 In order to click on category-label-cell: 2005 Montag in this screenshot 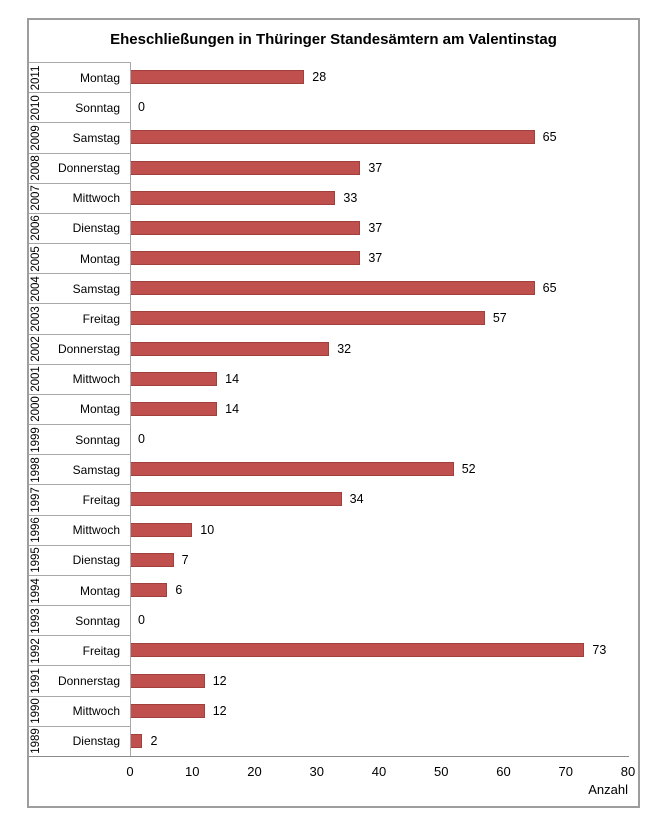, I will do `click(79, 258)`.